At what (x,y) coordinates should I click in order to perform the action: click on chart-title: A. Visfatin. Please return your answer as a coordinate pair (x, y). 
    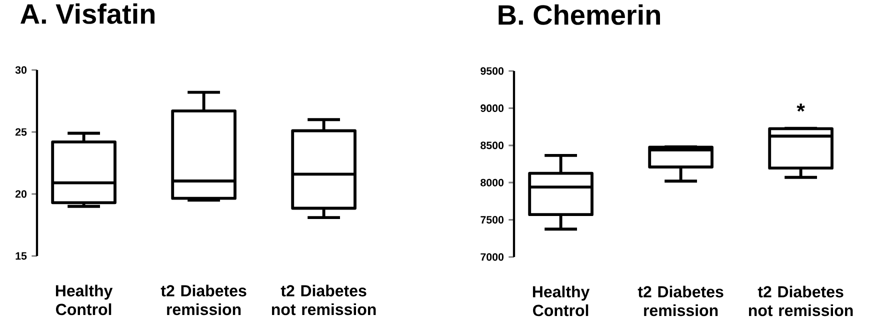
    Looking at the image, I should click on (87, 13).